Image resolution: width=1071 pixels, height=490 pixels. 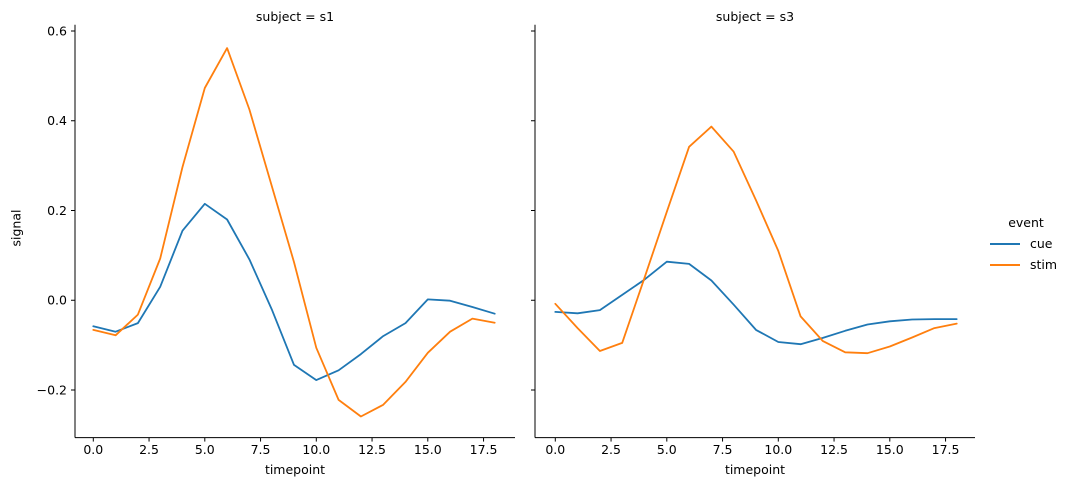 I want to click on facet-title-s1: subject = s1, so click(x=295, y=16).